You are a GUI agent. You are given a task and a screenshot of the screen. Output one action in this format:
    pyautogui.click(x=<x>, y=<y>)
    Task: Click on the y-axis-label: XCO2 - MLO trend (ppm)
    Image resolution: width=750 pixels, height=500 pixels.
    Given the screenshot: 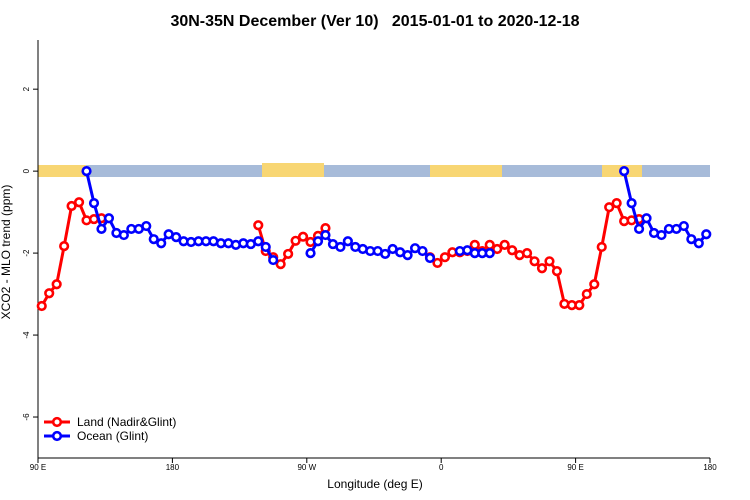 What is the action you would take?
    pyautogui.click(x=6, y=252)
    